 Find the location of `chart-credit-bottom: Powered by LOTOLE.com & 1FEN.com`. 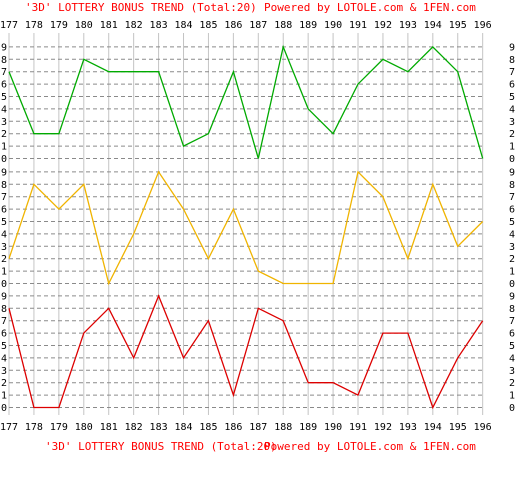

chart-credit-bottom: Powered by LOTOLE.com & 1FEN.com is located at coordinates (370, 446).